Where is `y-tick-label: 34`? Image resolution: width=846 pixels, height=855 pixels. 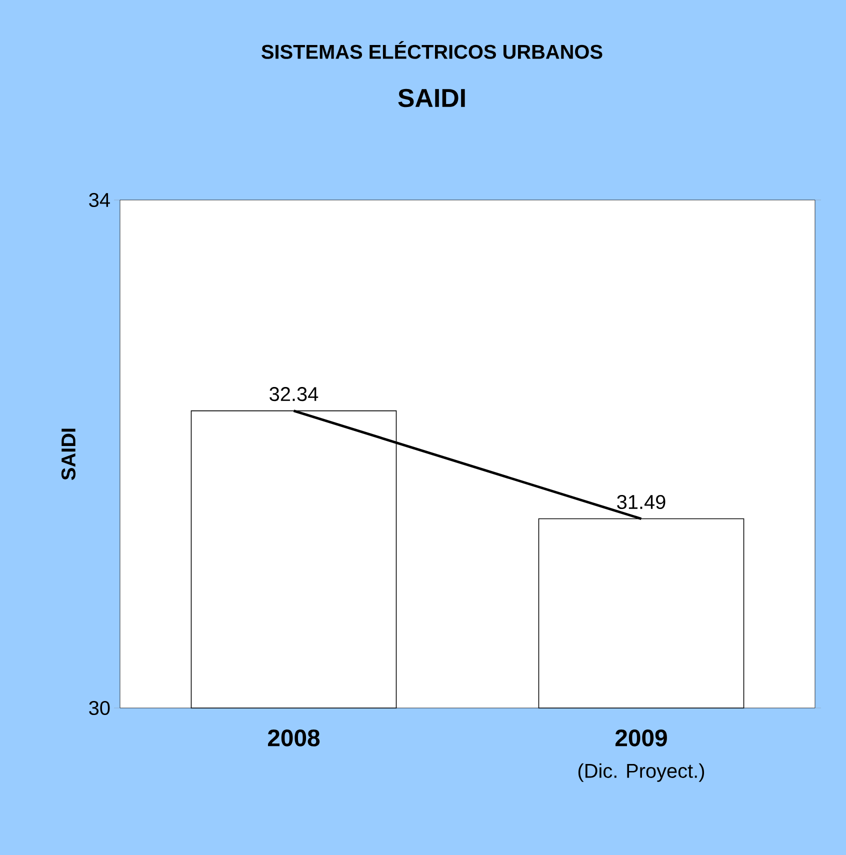
y-tick-label: 34 is located at coordinates (99, 200).